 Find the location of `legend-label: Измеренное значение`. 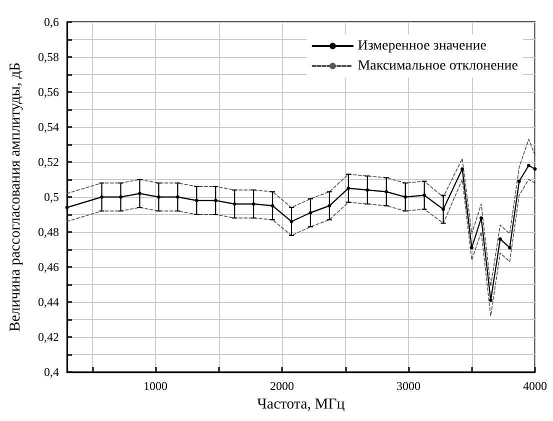

legend-label: Измеренное значение is located at coordinates (422, 46).